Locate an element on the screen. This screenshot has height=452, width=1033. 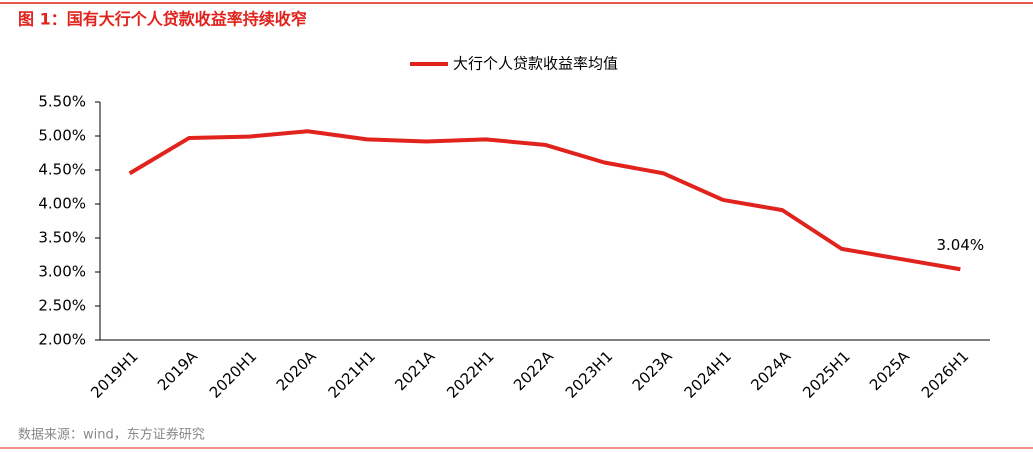
chart-title: 图 1：国有大行个人贷款收益率持续收窄 is located at coordinates (162, 19).